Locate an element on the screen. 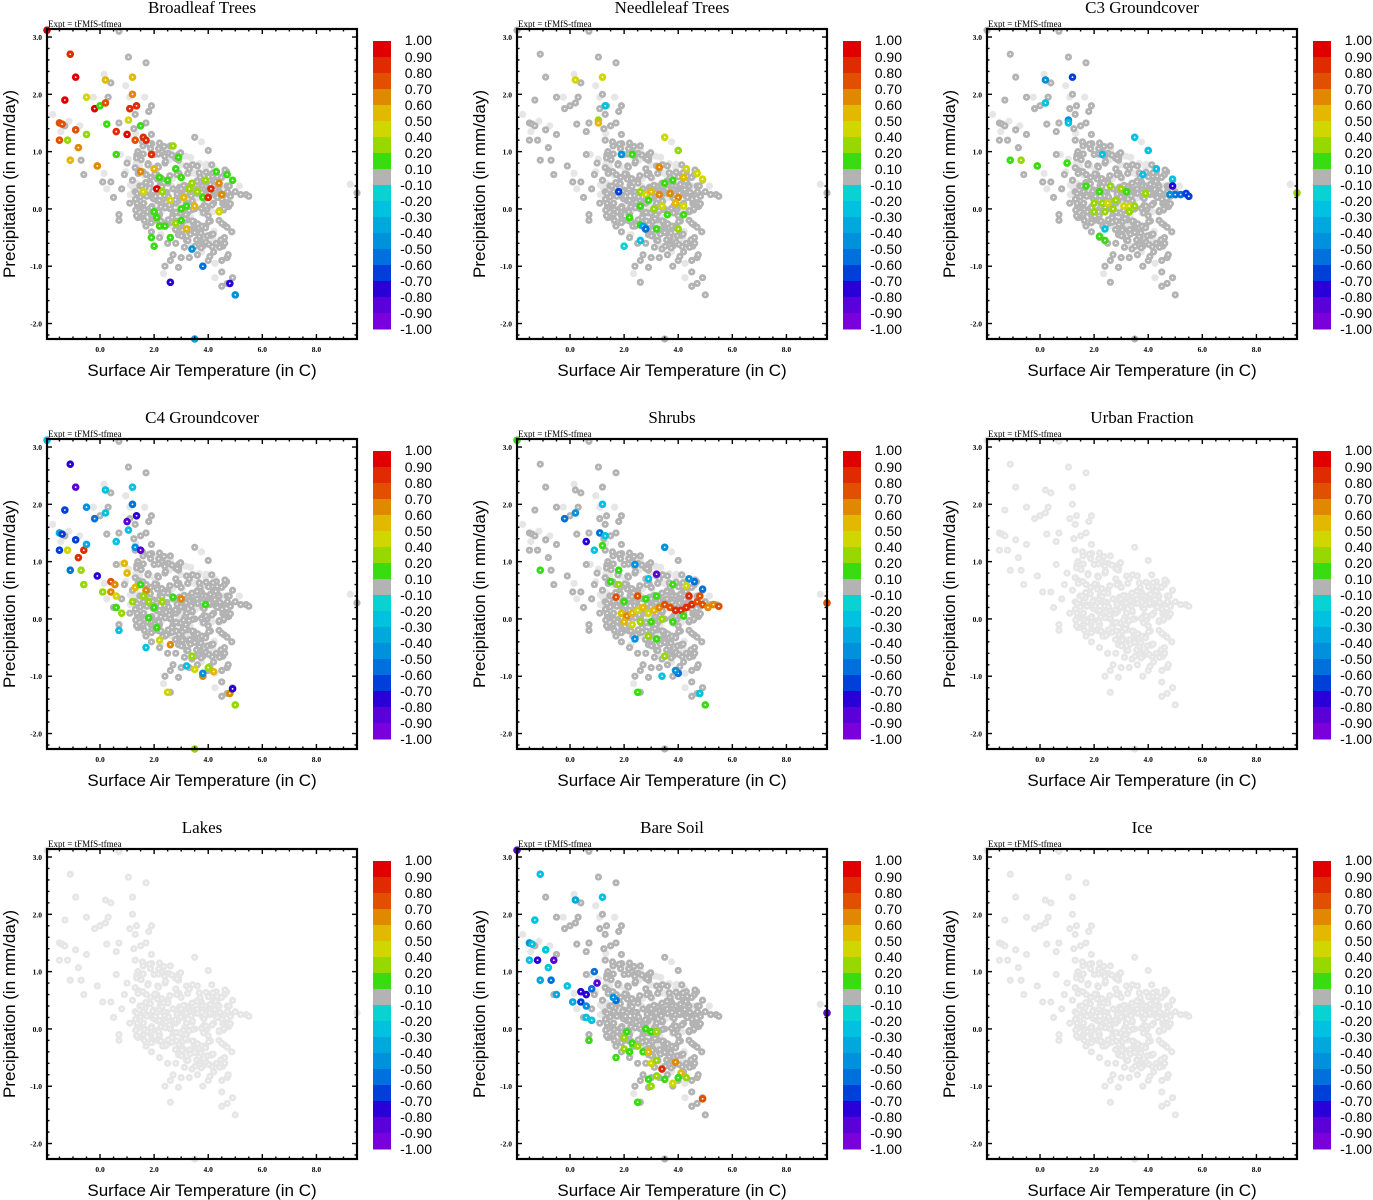 This screenshot has height=1200, width=1373. colorbar-label: 1.00 is located at coordinates (418, 40).